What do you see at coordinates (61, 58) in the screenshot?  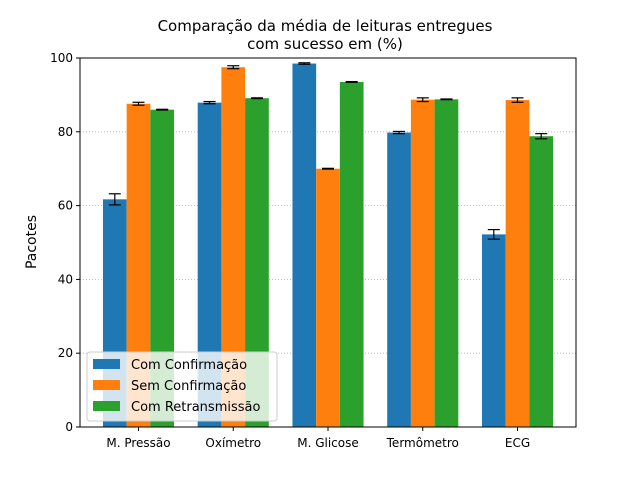 I see `y-tick-label: 100` at bounding box center [61, 58].